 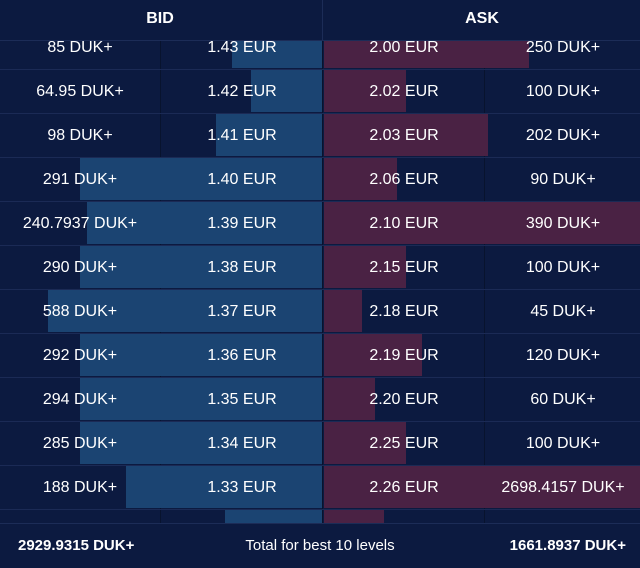 I want to click on bid-total: 2929.9315 DUK+, so click(x=76, y=545).